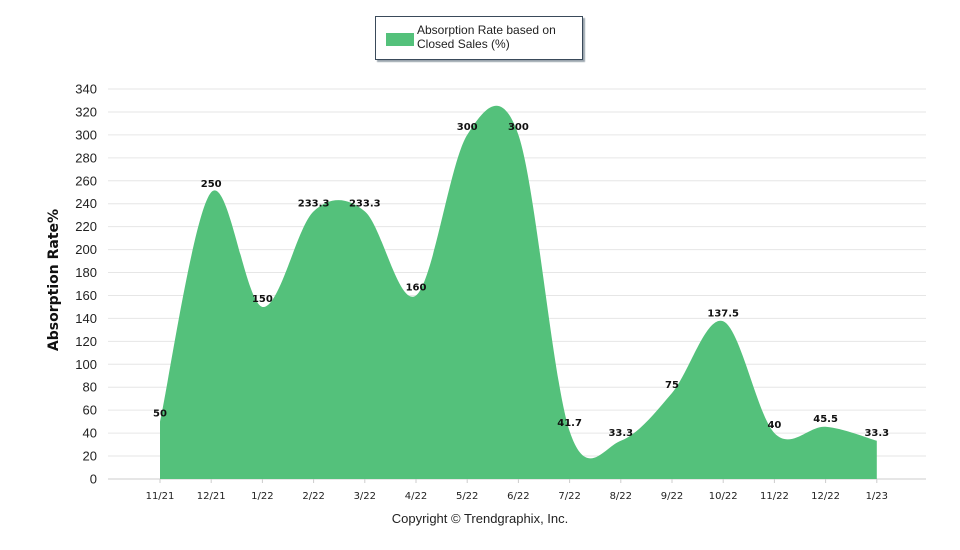 This screenshot has height=550, width=960. What do you see at coordinates (825, 419) in the screenshot?
I see `data-label: 45.5` at bounding box center [825, 419].